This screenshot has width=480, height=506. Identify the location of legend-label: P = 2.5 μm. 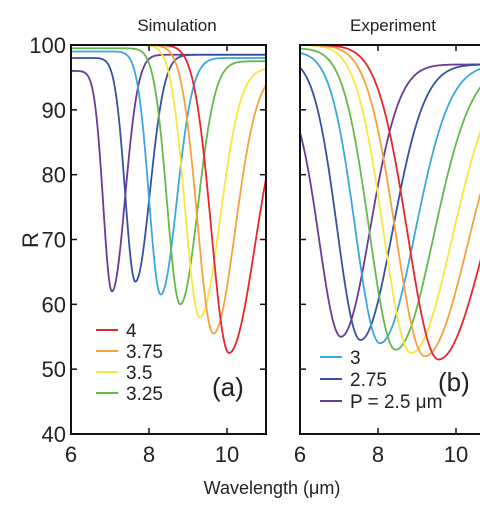
(396, 402).